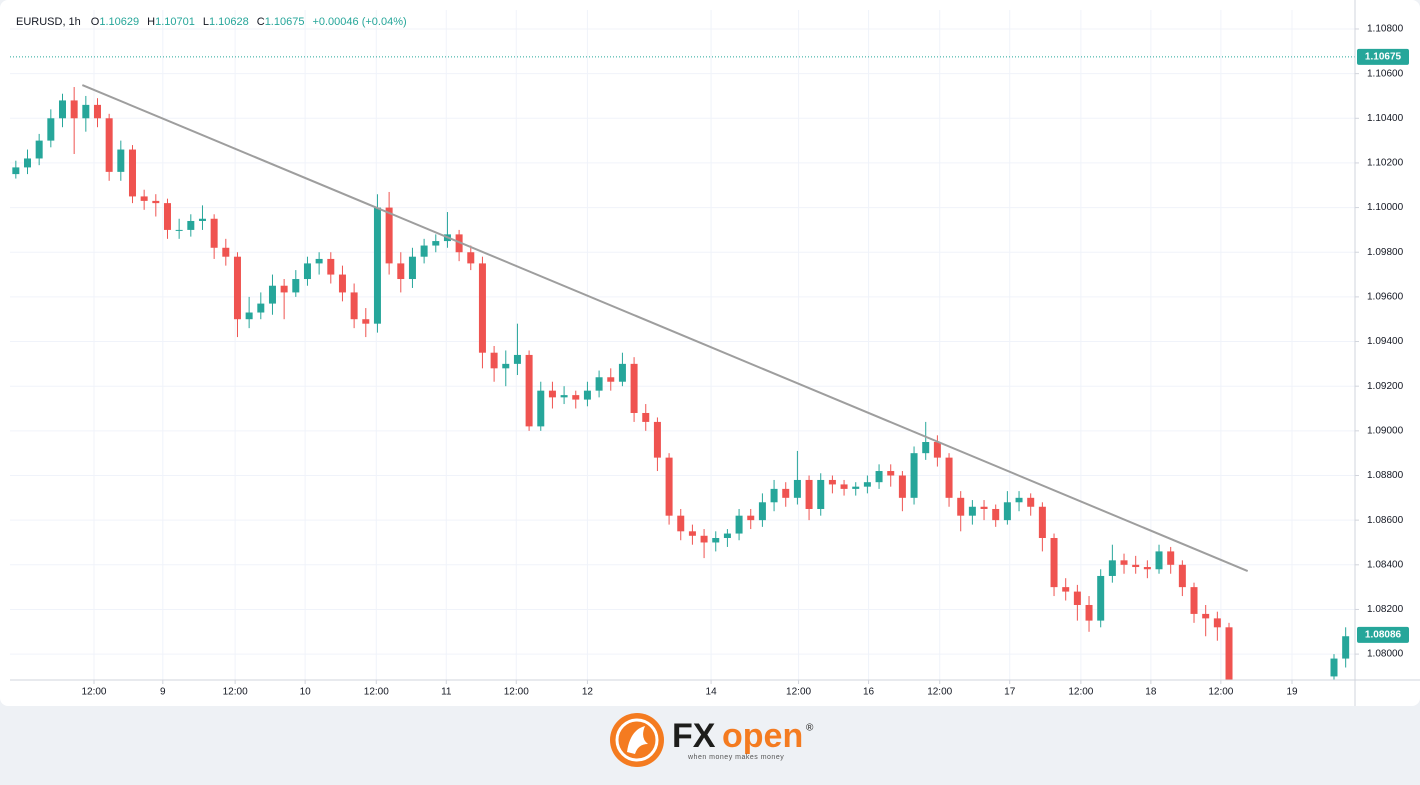 The height and width of the screenshot is (785, 1420). I want to click on logo-emblem-ring, so click(637, 740).